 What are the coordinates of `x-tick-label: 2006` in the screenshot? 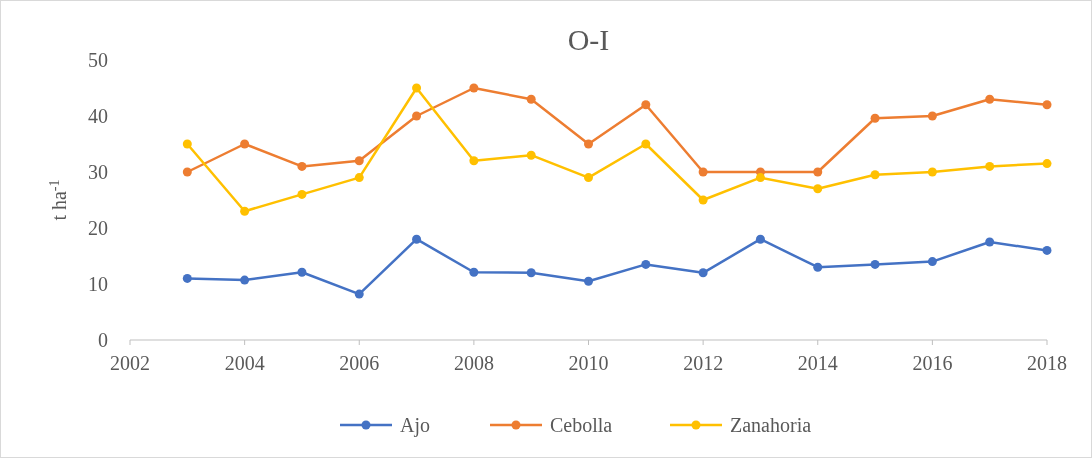 It's located at (359, 363).